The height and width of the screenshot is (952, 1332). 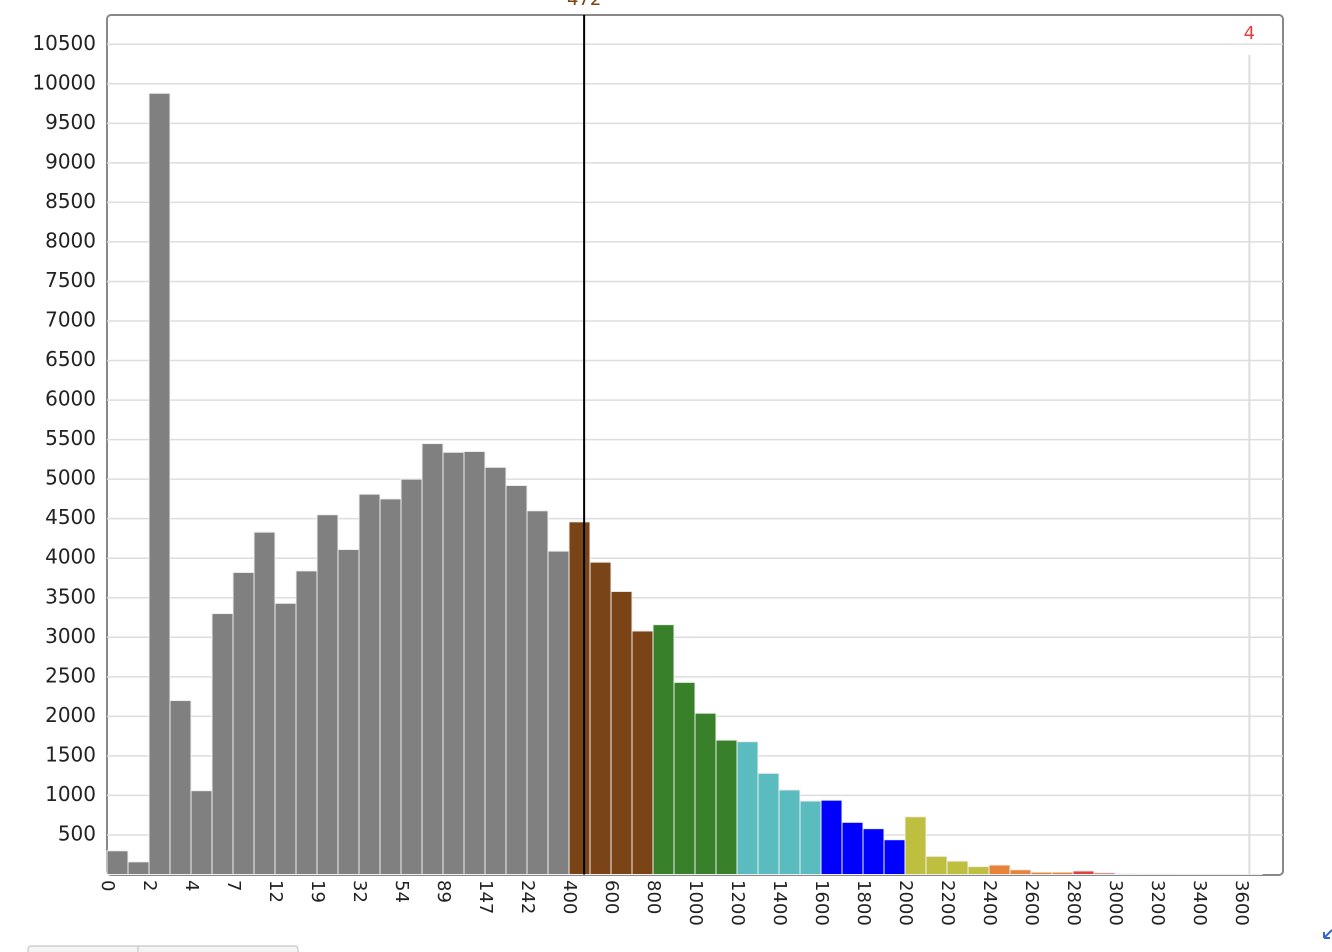 What do you see at coordinates (1073, 903) in the screenshot?
I see `x-tick-label: 2800` at bounding box center [1073, 903].